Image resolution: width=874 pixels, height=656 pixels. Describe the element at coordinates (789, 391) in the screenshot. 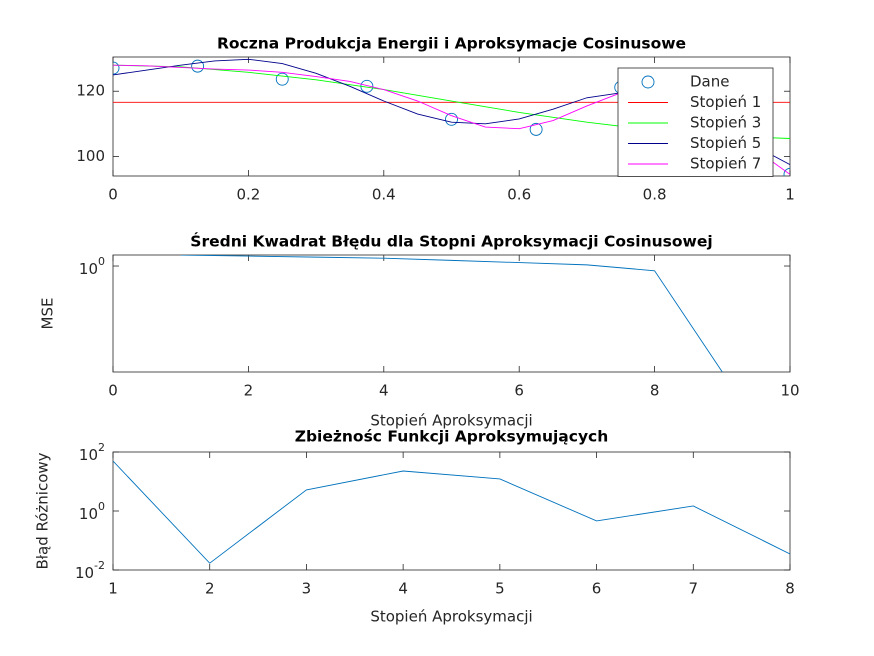

I see `x-tick-label: 10` at that location.